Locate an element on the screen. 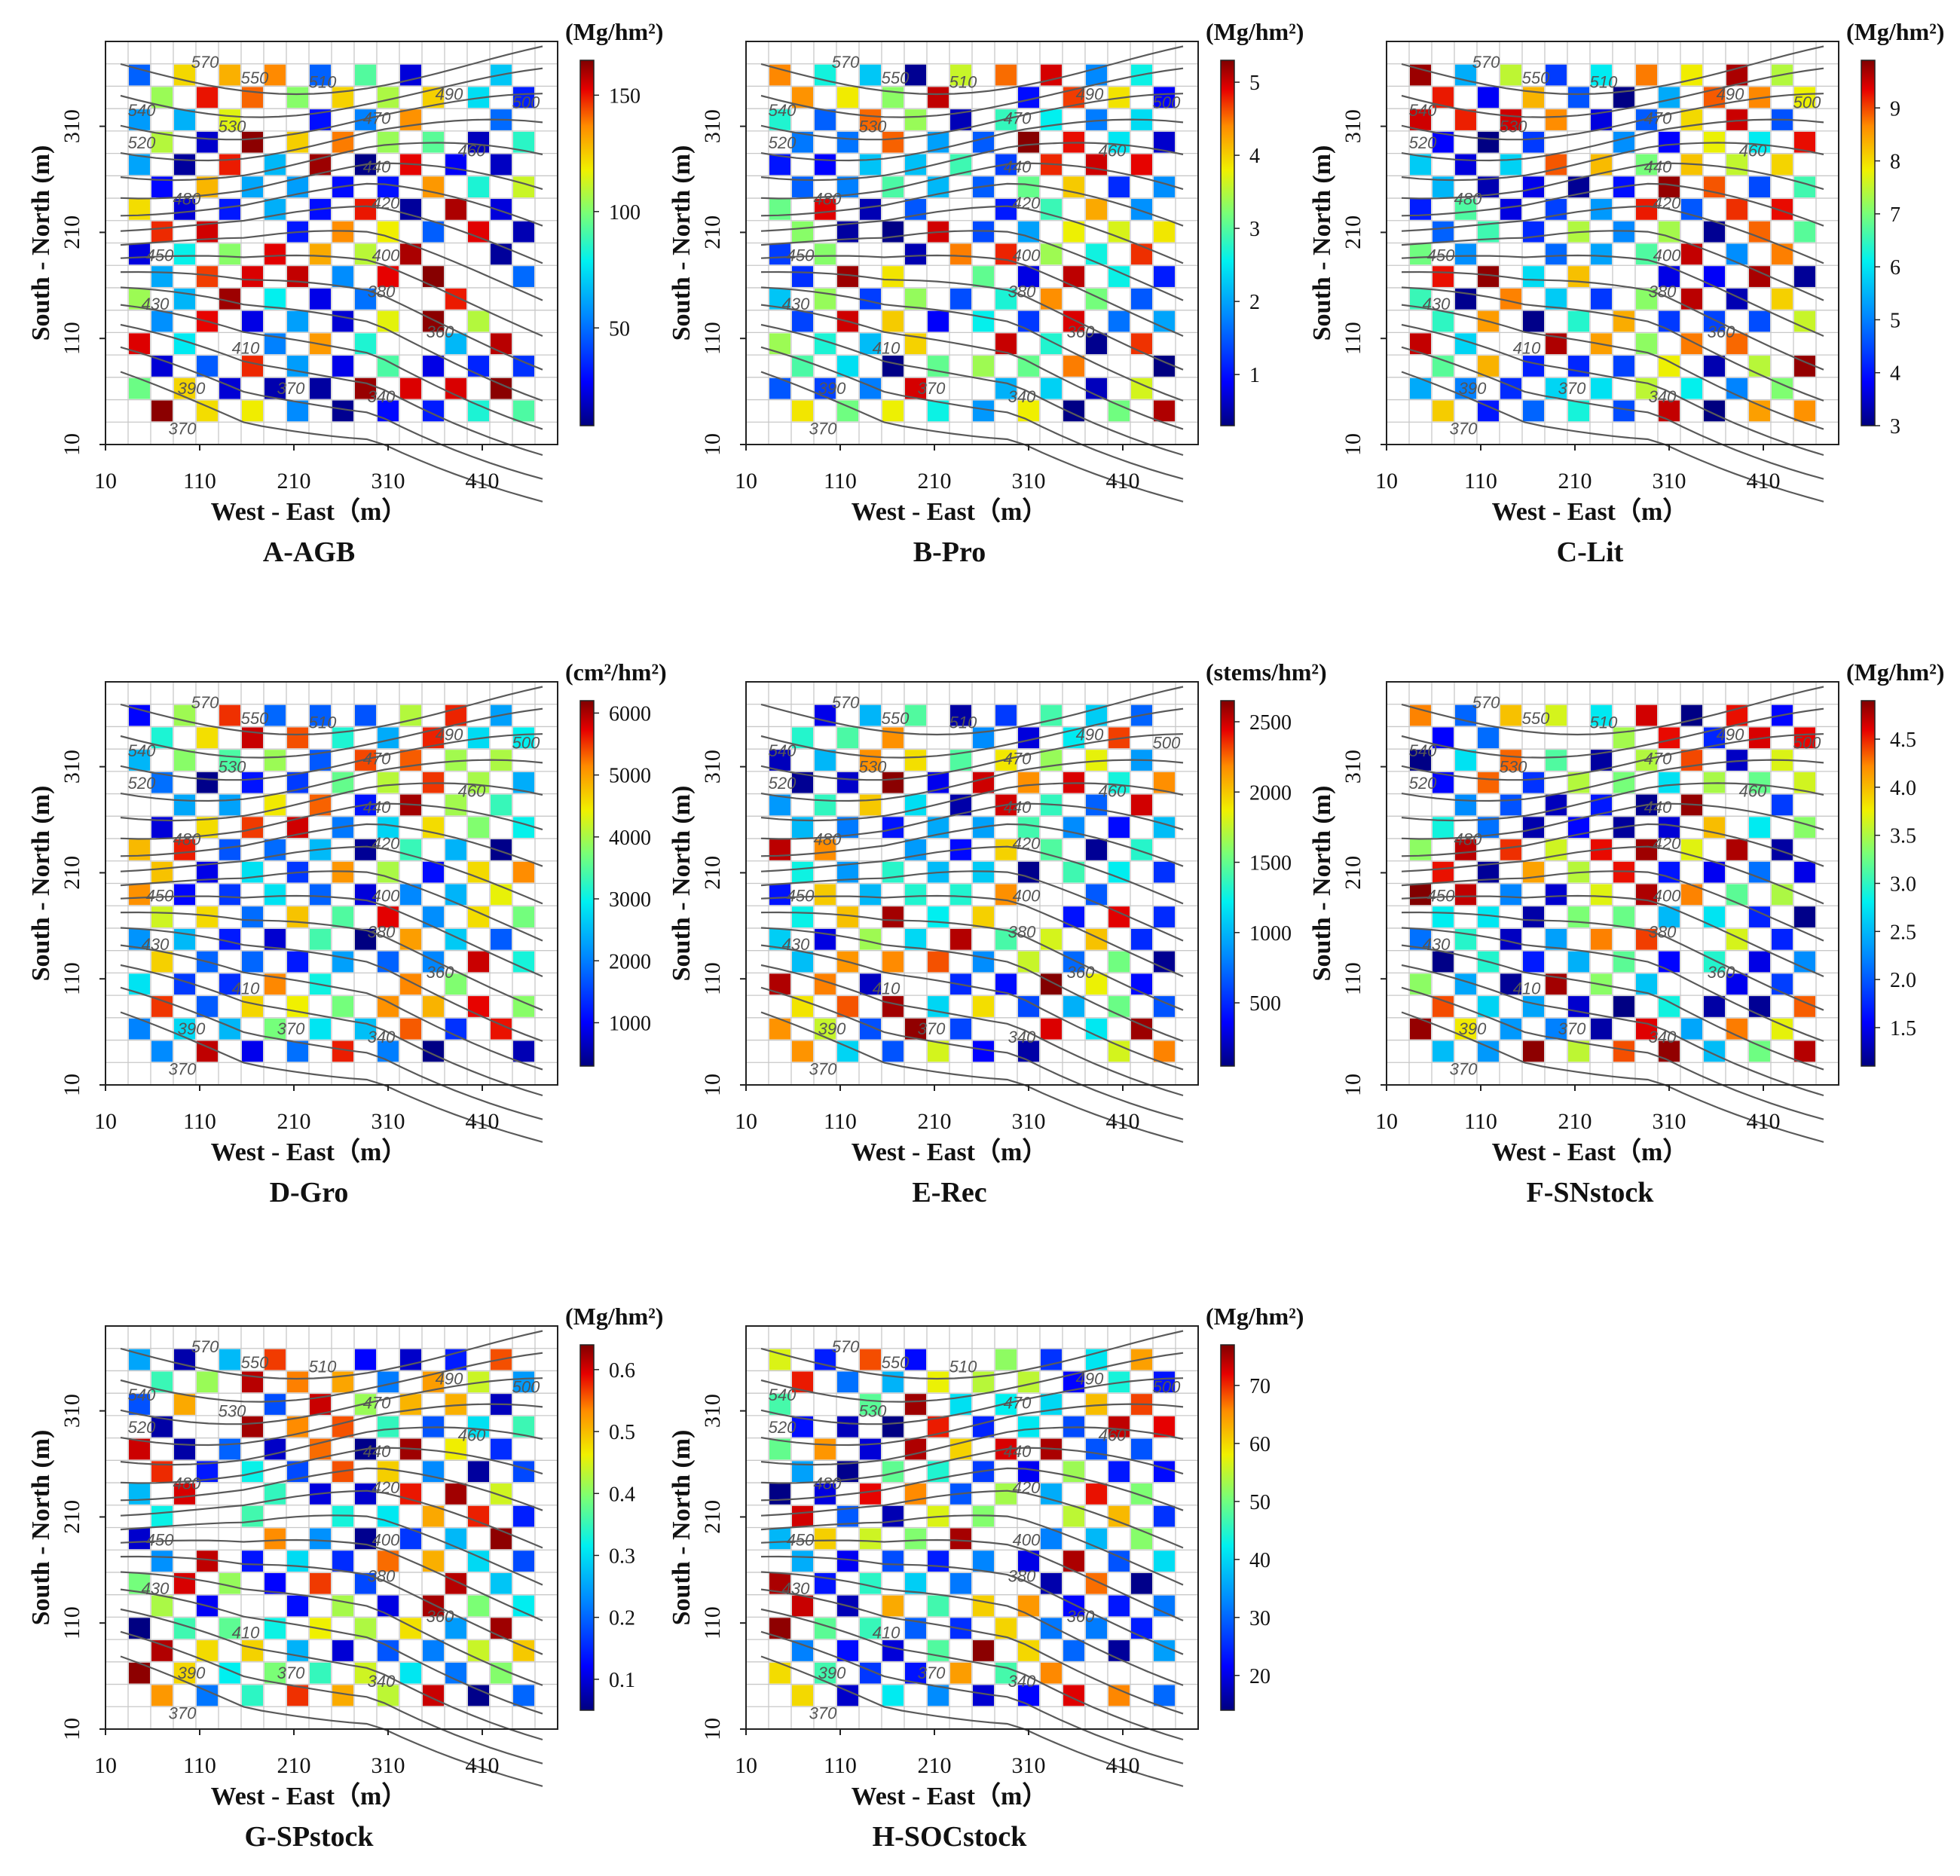 This screenshot has width=1960, height=1876. colorbar-tick-label: 50 is located at coordinates (619, 329).